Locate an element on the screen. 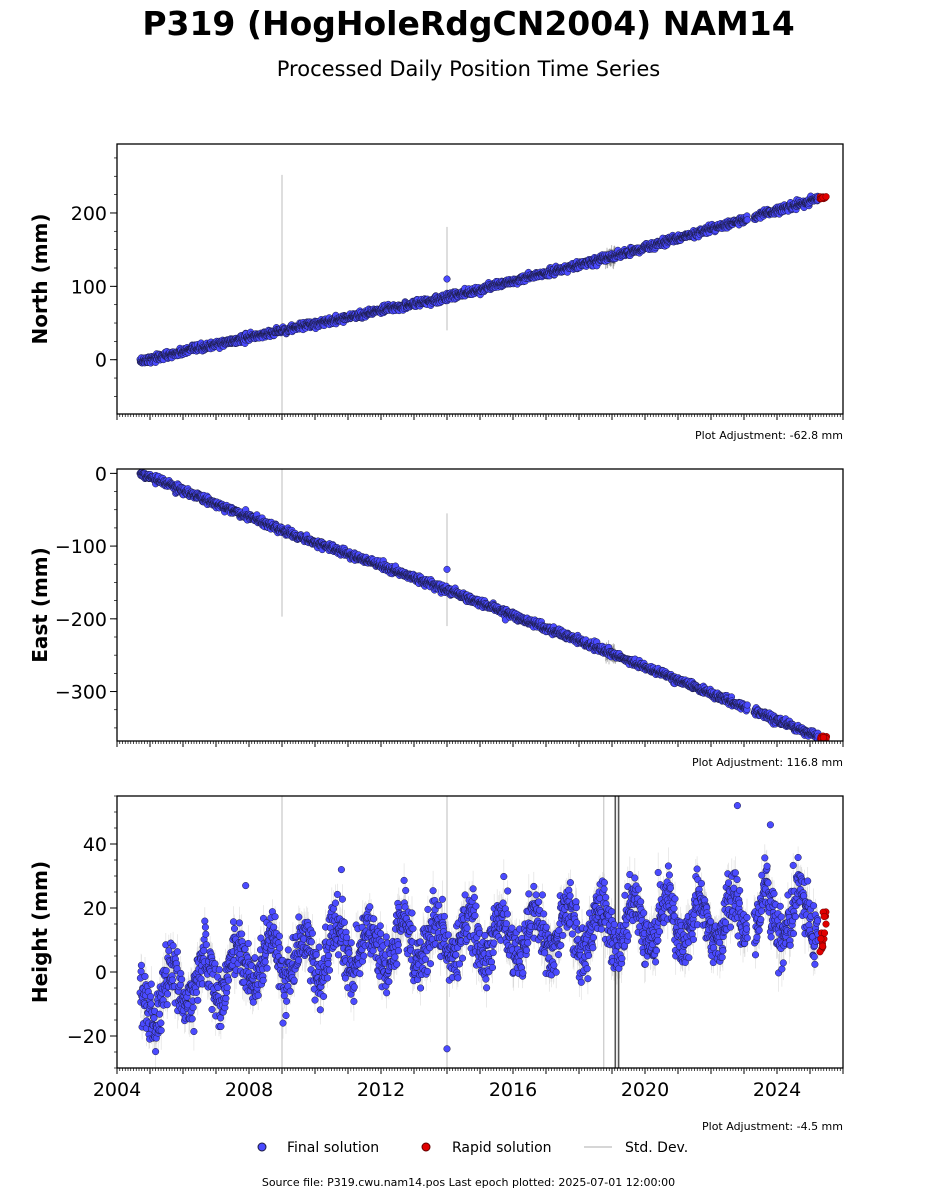 The image size is (937, 1200). final-point is located at coordinates (747, 220).